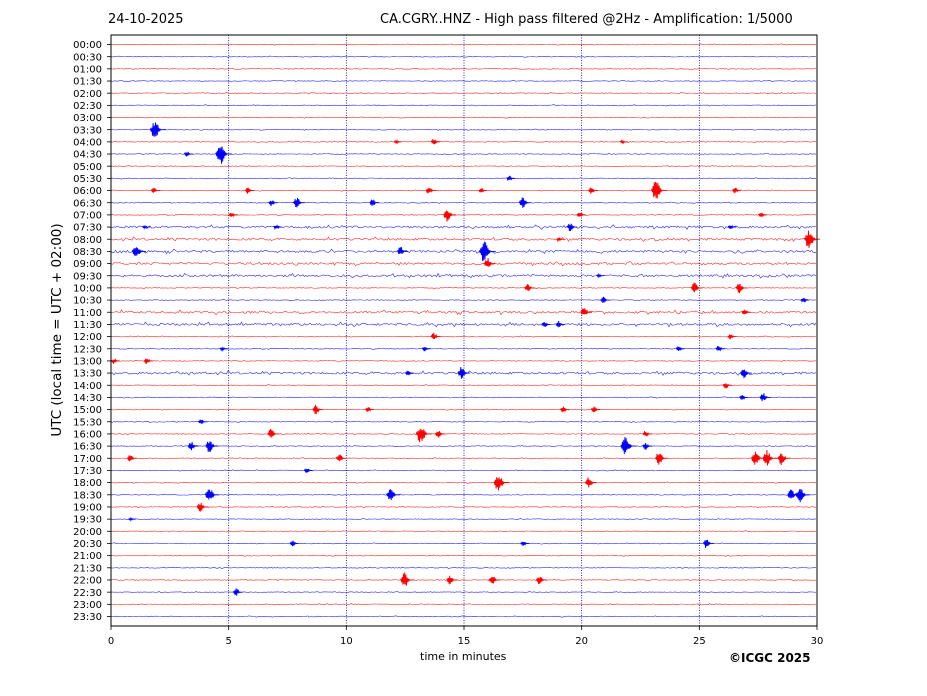 This screenshot has height=696, width=927. What do you see at coordinates (87, 142) in the screenshot?
I see `y-tick-label: 04:00` at bounding box center [87, 142].